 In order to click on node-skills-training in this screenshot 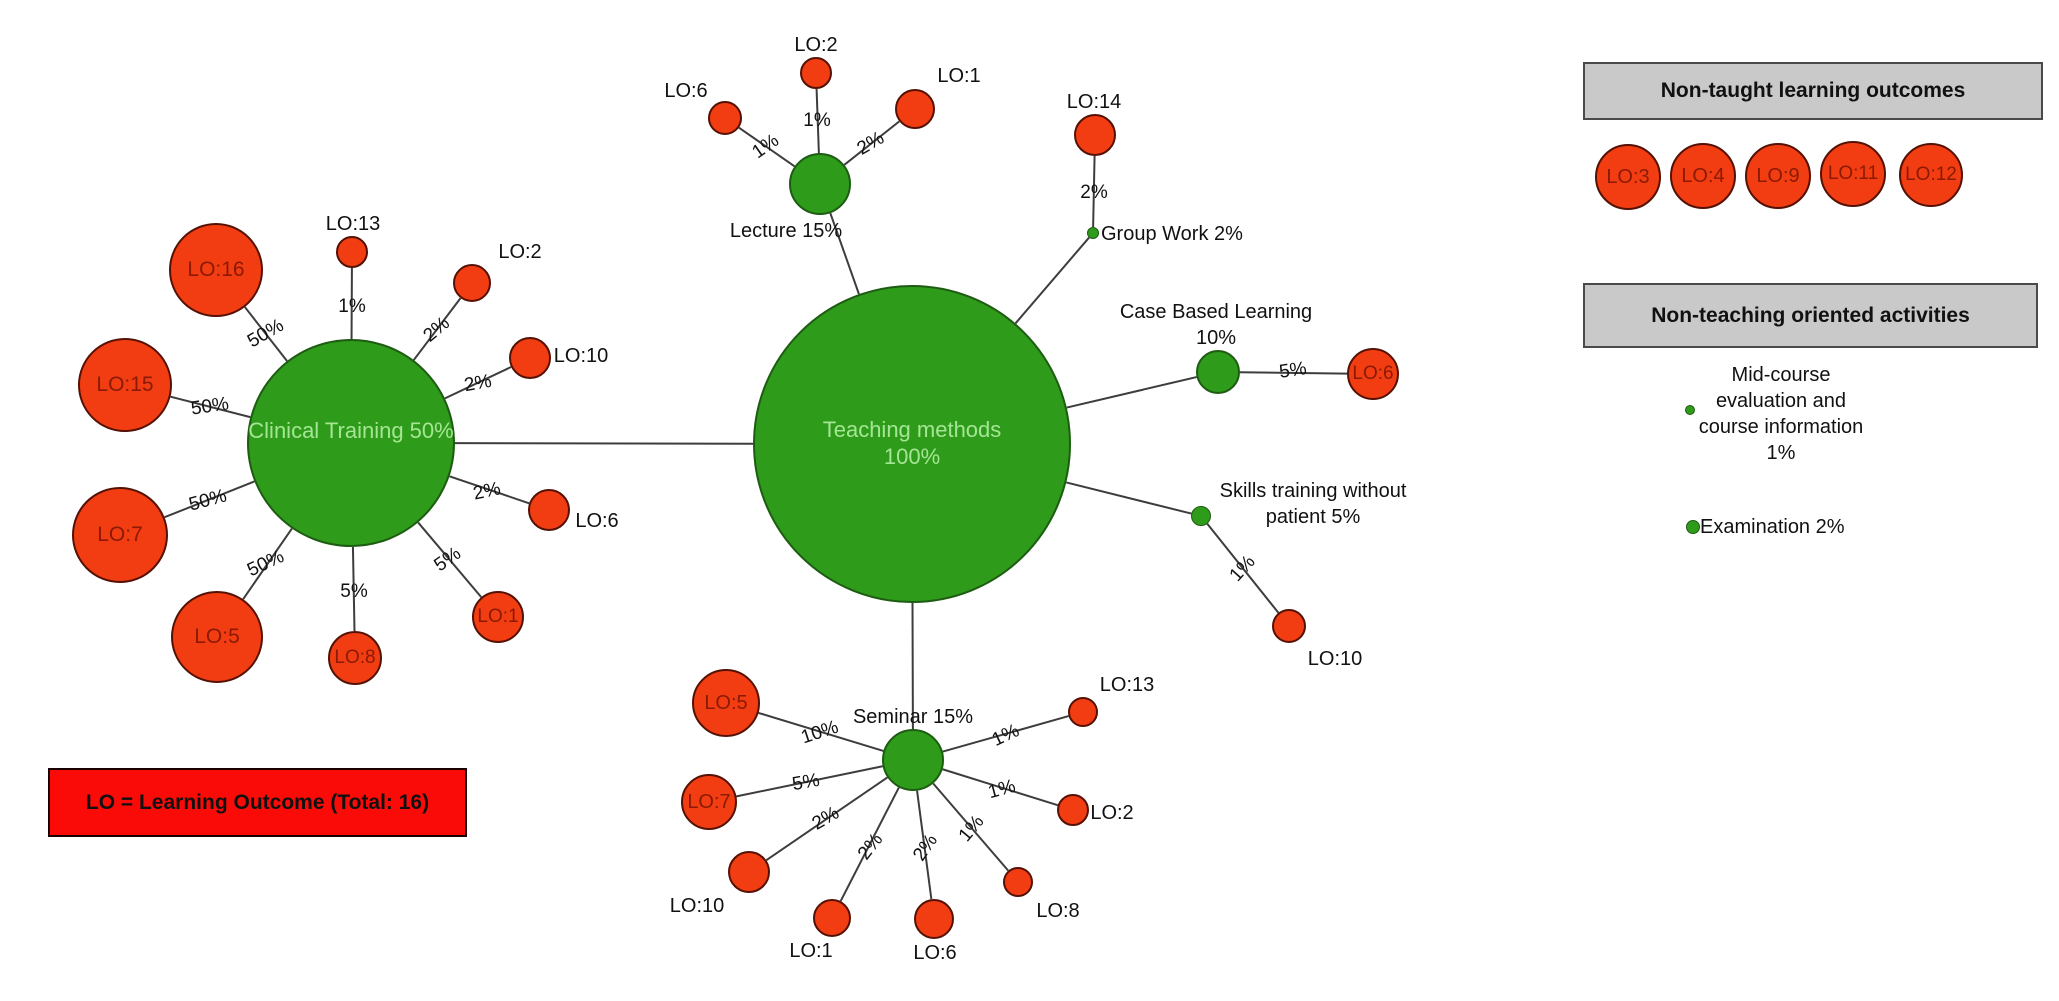, I will do `click(1201, 516)`.